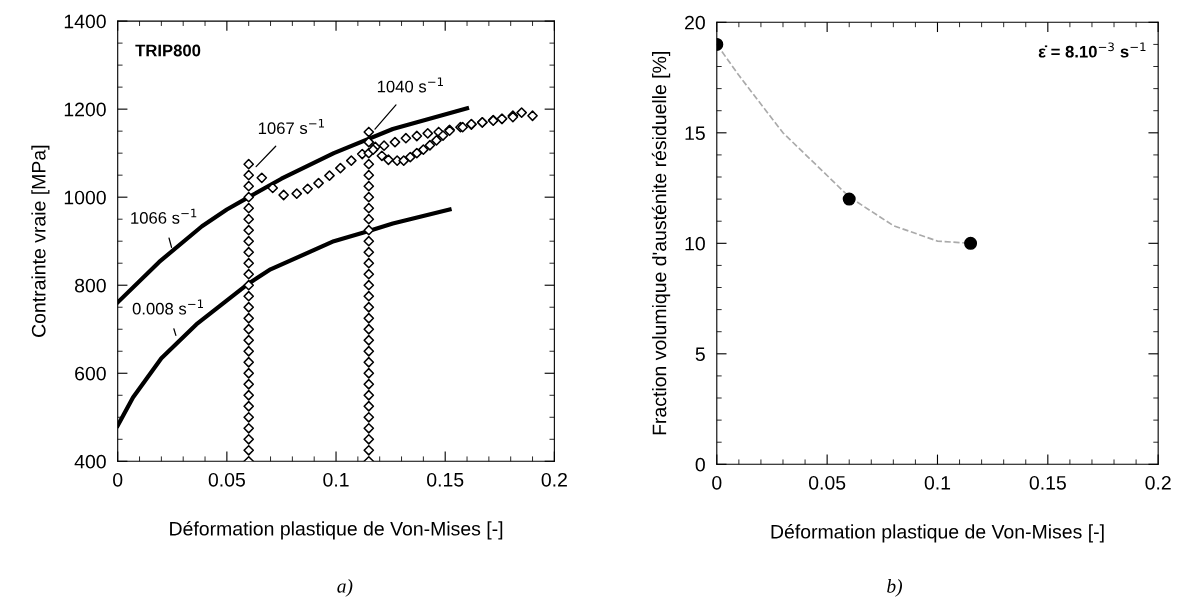 Image resolution: width=1177 pixels, height=603 pixels. I want to click on y-tick-label: 600, so click(90, 373).